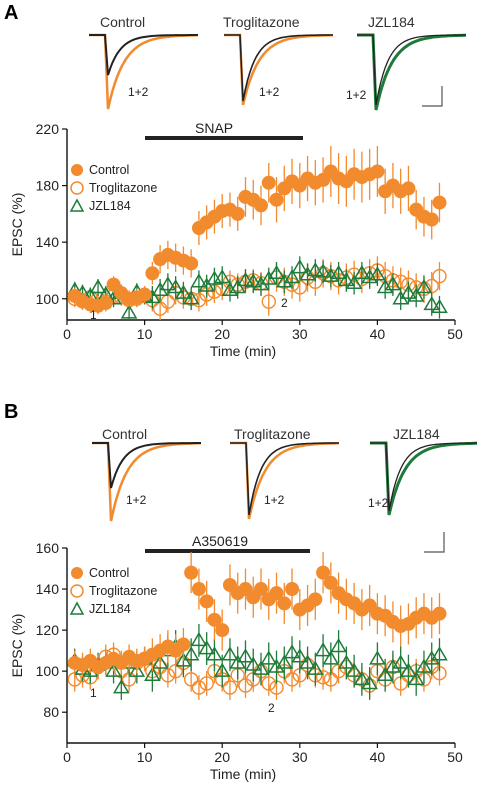 The height and width of the screenshot is (790, 477). I want to click on y-tick-label: 140, so click(48, 589).